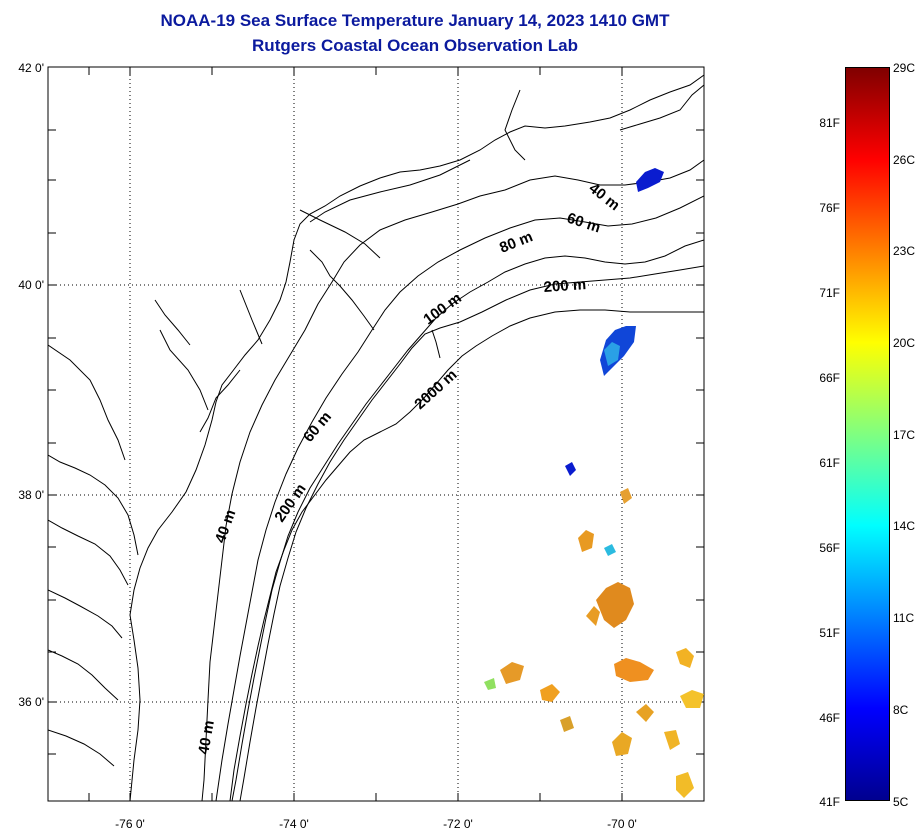 The width and height of the screenshot is (919, 832). Describe the element at coordinates (31, 68) in the screenshot. I see `lat-label: 42 0'` at that location.